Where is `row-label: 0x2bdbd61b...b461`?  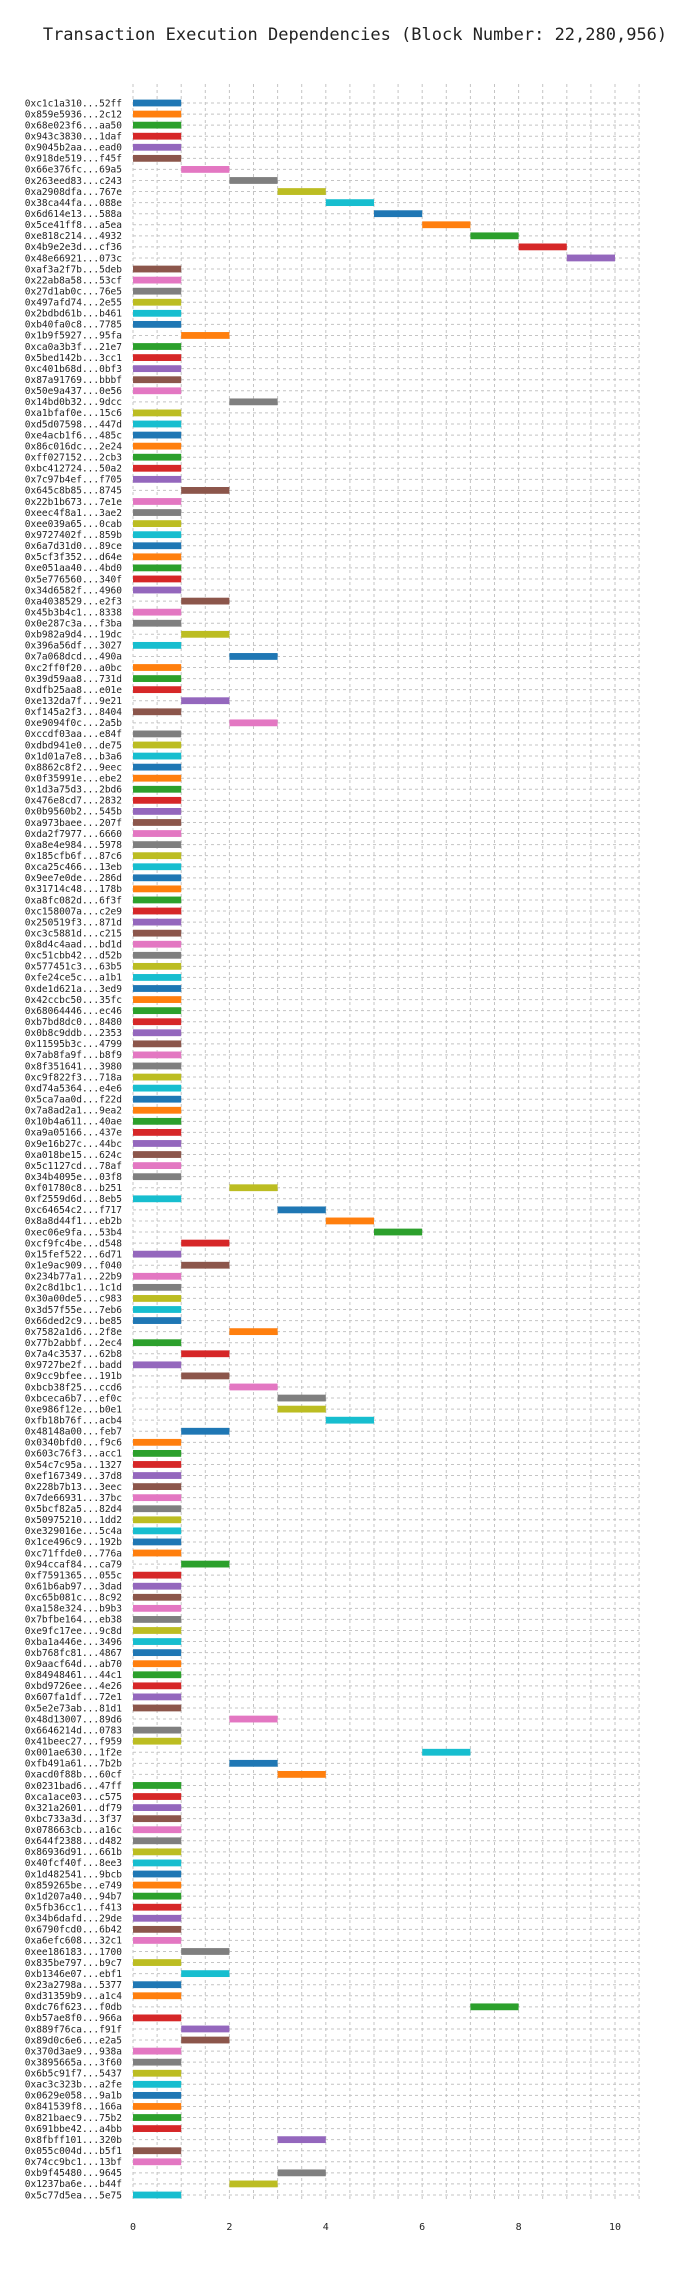
row-label: 0x2bdbd61b...b461 is located at coordinates (74, 314).